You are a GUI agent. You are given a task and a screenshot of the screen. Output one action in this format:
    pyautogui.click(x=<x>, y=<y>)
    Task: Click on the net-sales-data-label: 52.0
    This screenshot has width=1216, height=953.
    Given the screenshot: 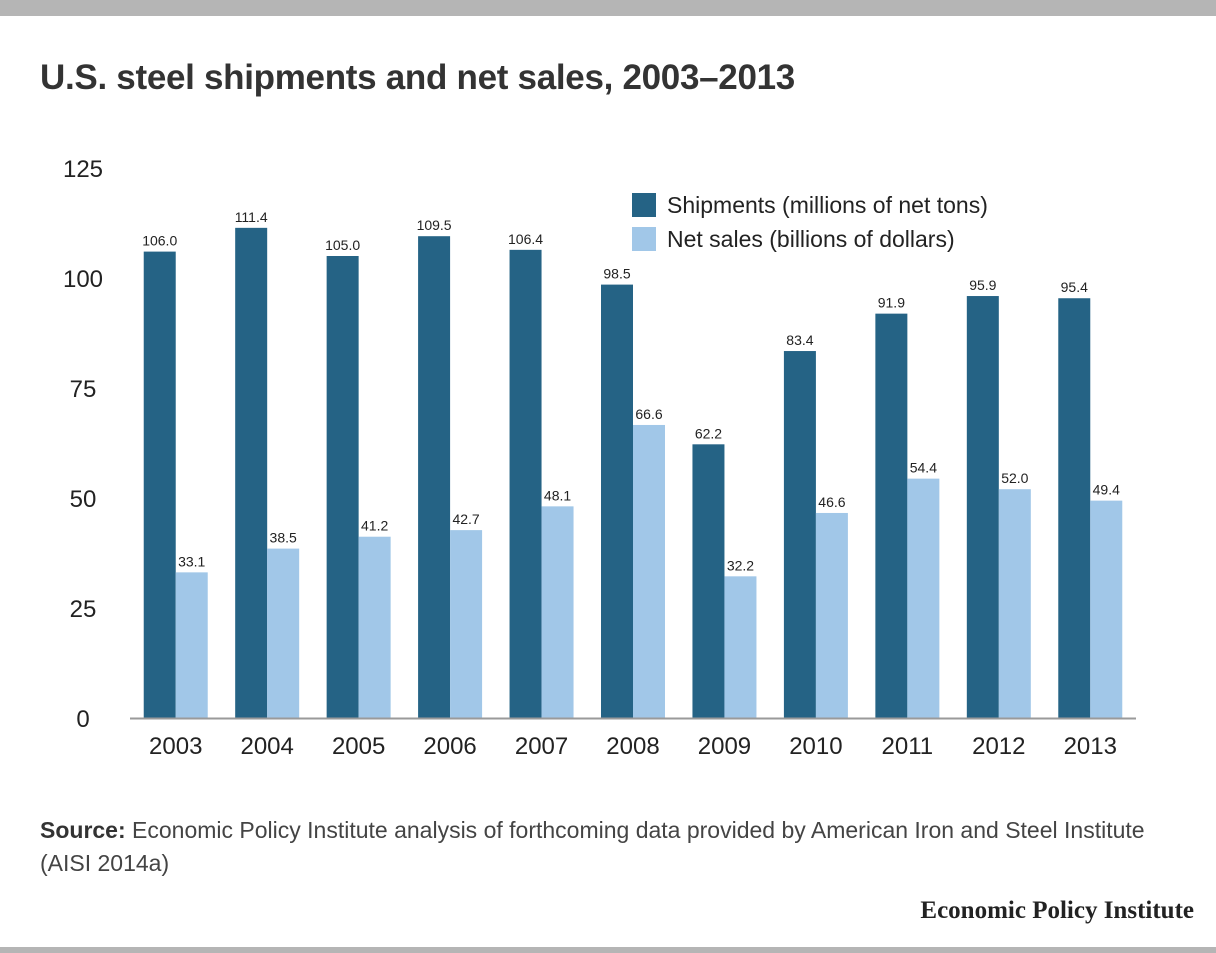 What is the action you would take?
    pyautogui.click(x=1014, y=478)
    